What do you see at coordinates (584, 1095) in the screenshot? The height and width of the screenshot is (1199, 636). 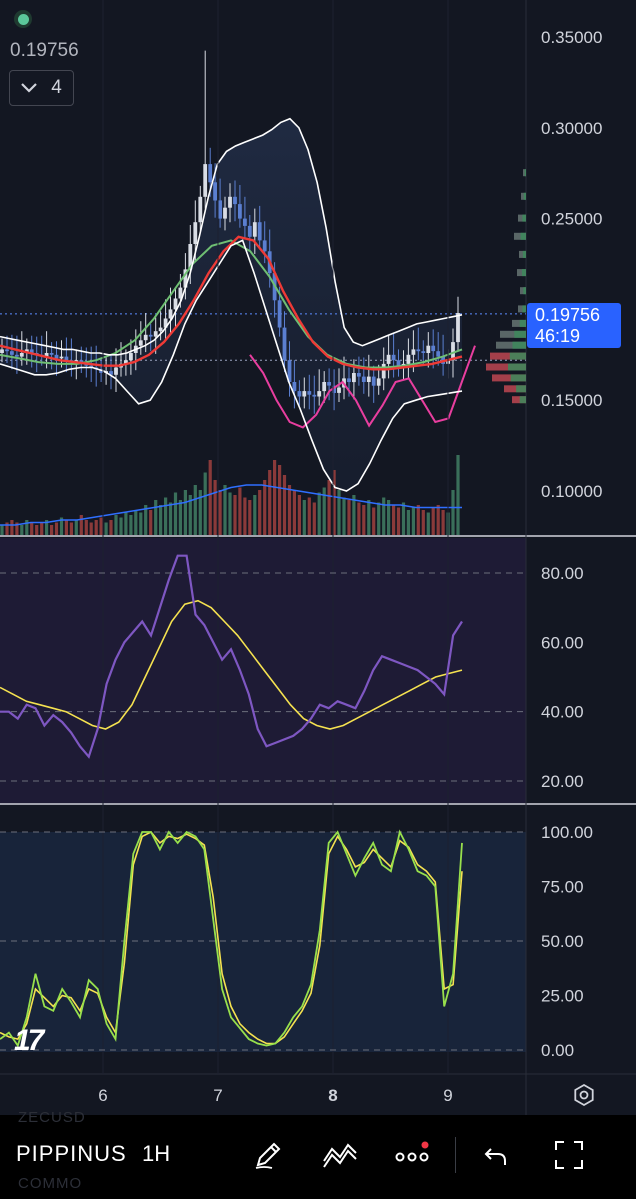 I see `settings-hexagon-icon` at bounding box center [584, 1095].